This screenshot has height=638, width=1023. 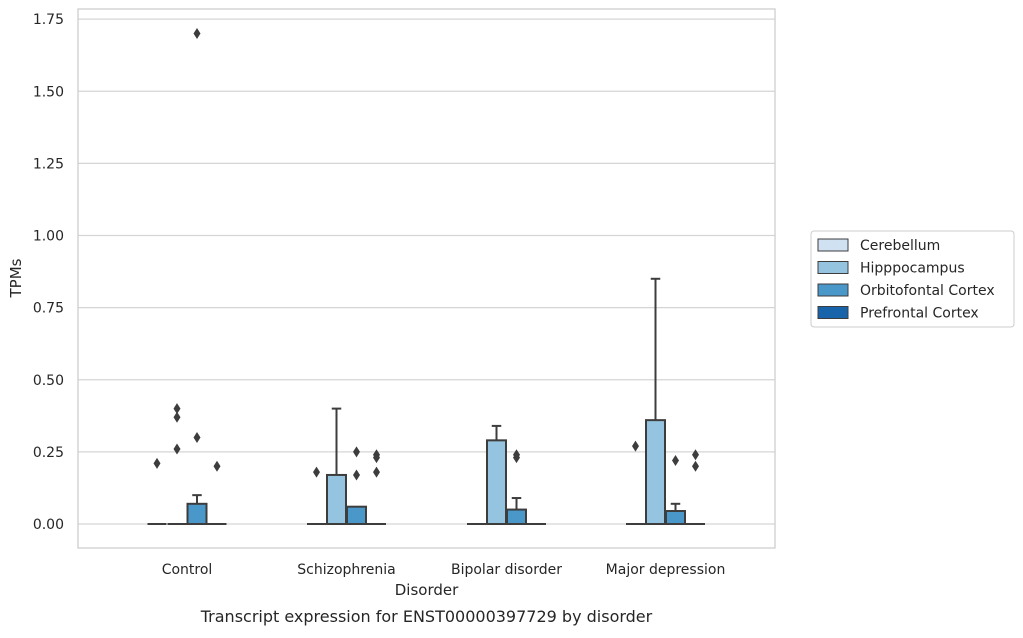 I want to click on y-tick-label: 1.50, so click(x=48, y=92).